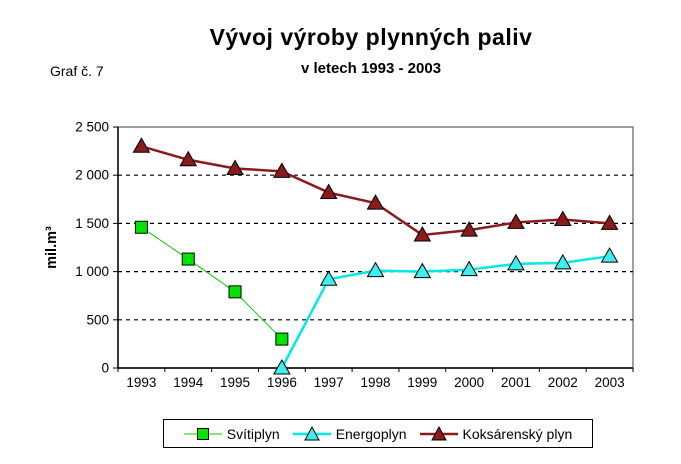 The image size is (681, 464). I want to click on x-tick-label: 1999, so click(422, 382).